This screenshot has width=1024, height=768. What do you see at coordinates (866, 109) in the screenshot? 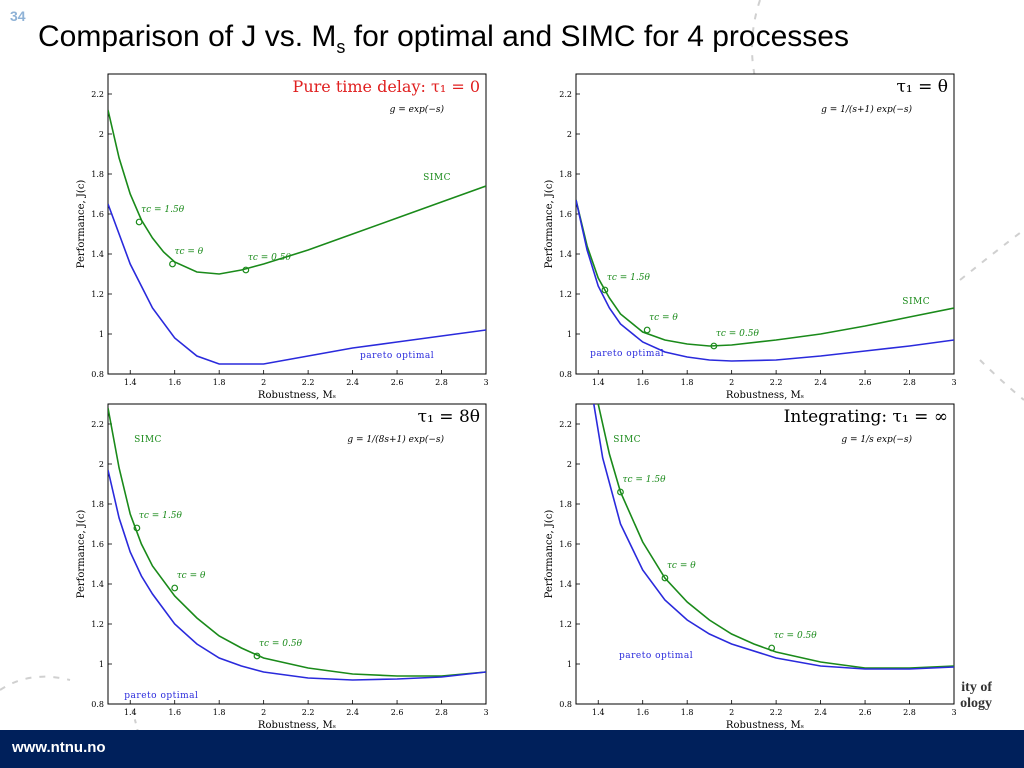
I see `chart-subtitle: g = 1/(s+1) exp(−s)` at bounding box center [866, 109].